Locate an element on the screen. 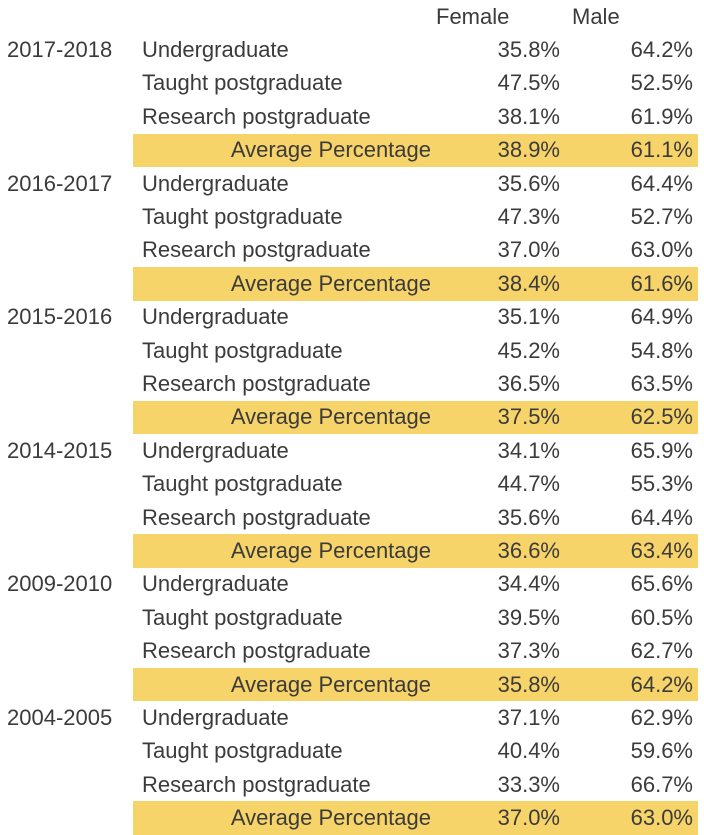 This screenshot has width=704, height=835. male-value: 61.9% is located at coordinates (661, 116).